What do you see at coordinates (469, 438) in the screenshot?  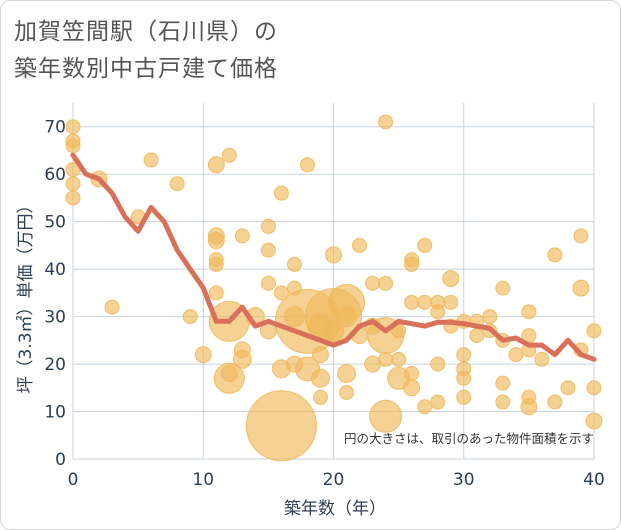 I see `size-note: 円の大きさは、取引のあった物件面積を示す` at bounding box center [469, 438].